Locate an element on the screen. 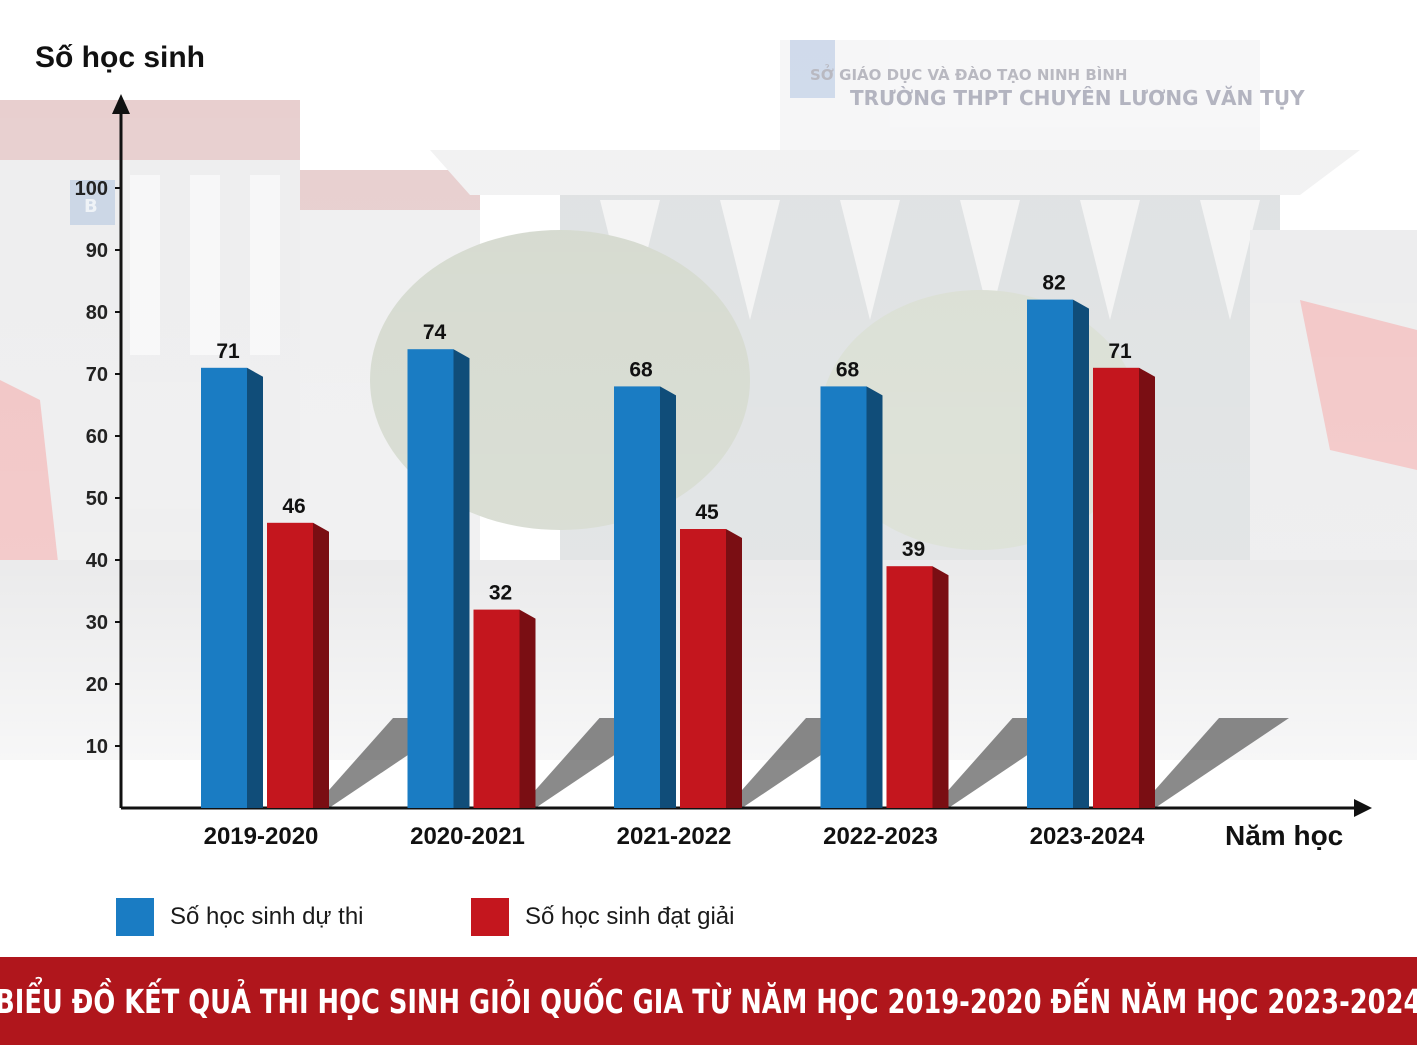 Image resolution: width=1417 pixels, height=1045 pixels. legend-label-participants: Số học sinh dự thi is located at coordinates (267, 916).